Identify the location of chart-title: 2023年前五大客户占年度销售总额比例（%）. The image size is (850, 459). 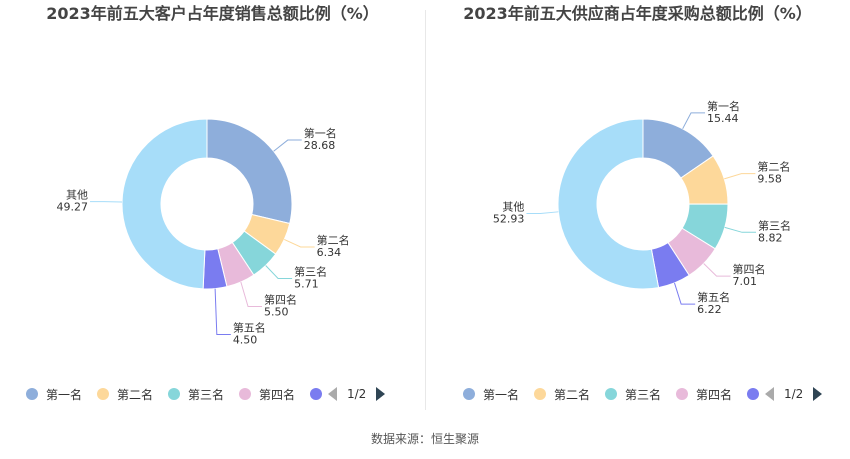
(212, 13).